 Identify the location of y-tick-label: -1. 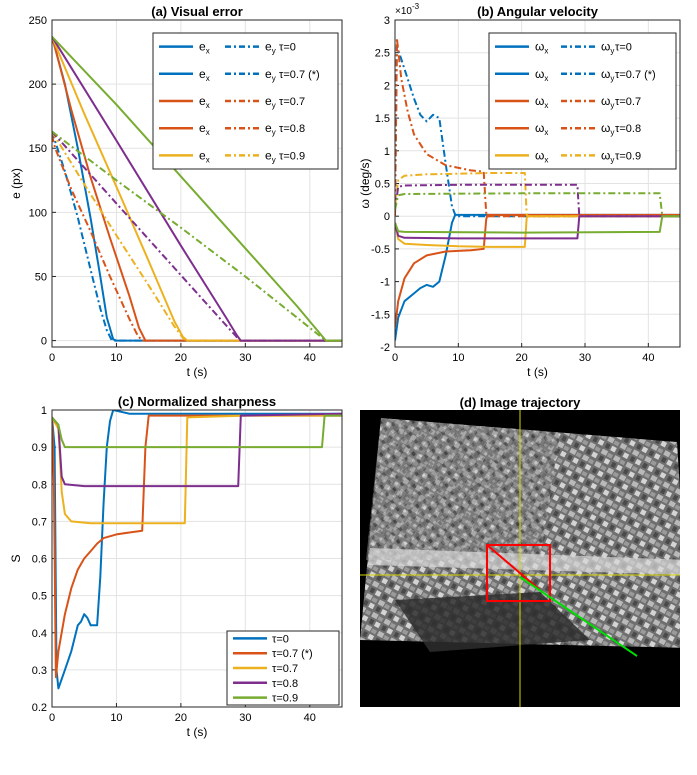
(385, 283).